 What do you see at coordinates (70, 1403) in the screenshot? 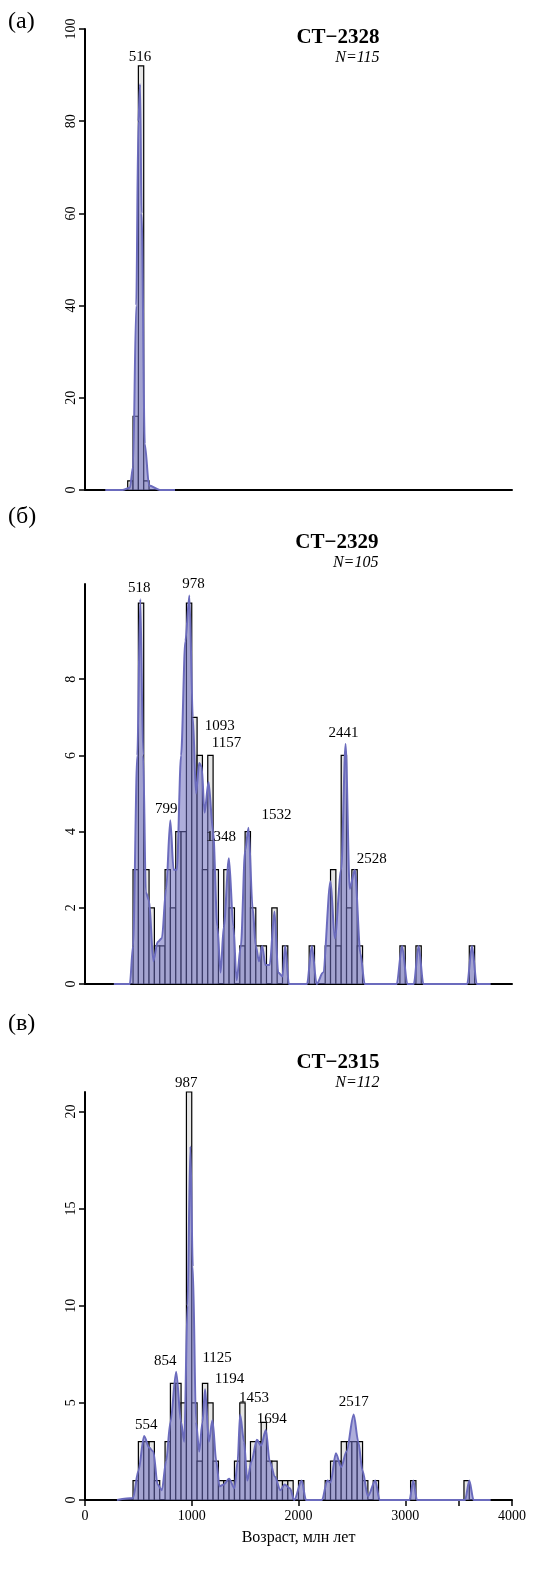
I see `y-tick-label: 5` at bounding box center [70, 1403].